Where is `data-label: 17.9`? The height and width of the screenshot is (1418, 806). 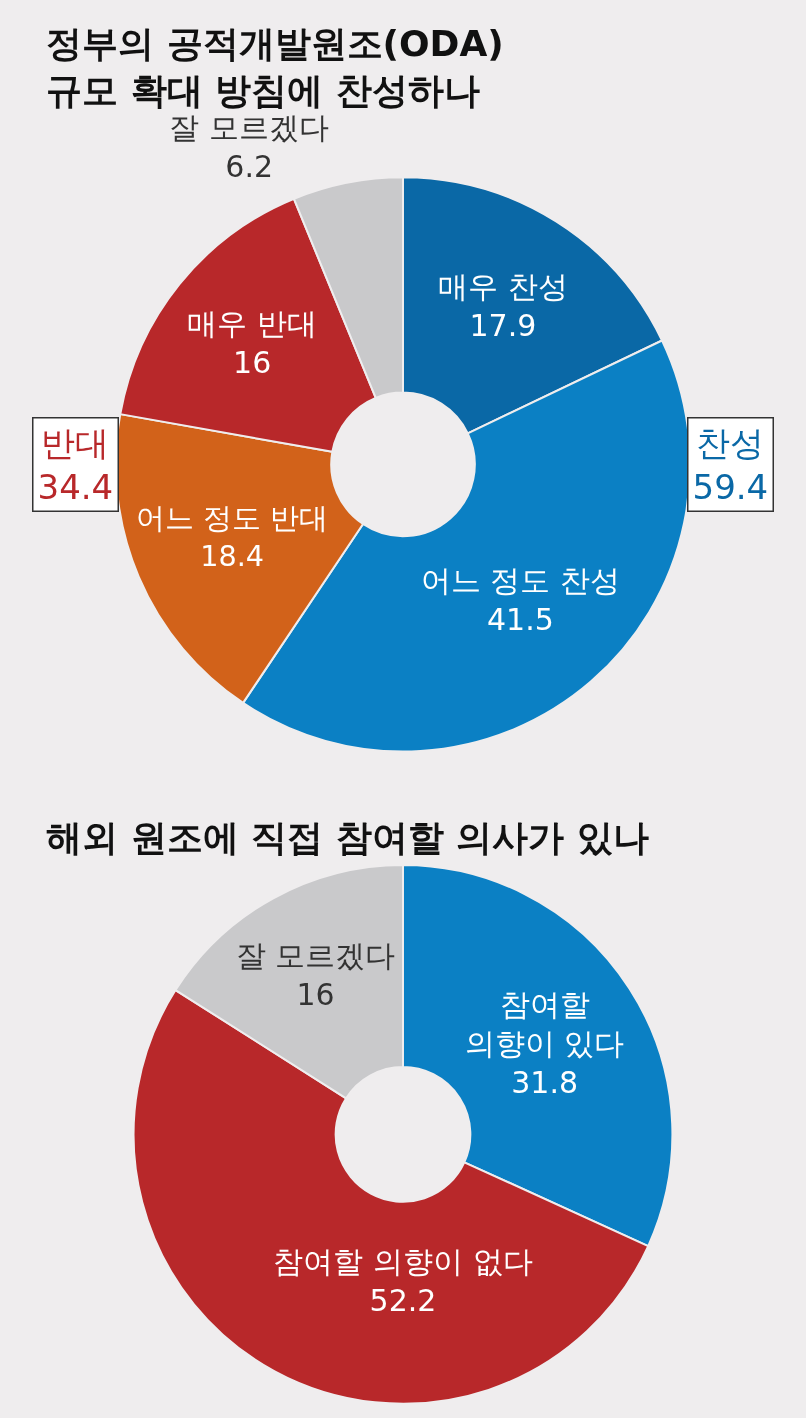 data-label: 17.9 is located at coordinates (503, 325).